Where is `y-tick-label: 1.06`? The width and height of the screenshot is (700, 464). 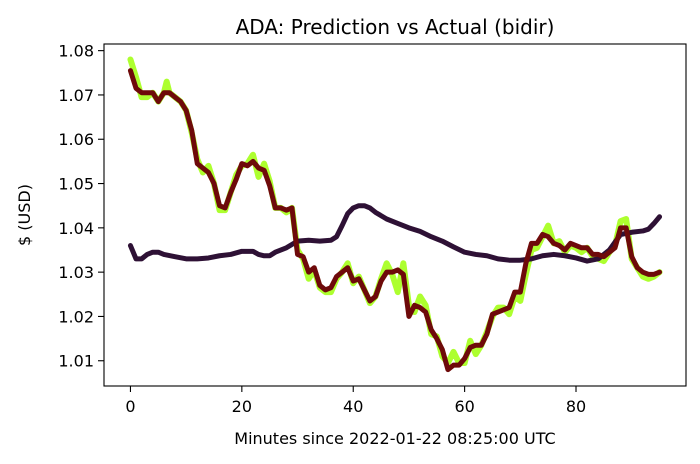
y-tick-label: 1.06 is located at coordinates (76, 139).